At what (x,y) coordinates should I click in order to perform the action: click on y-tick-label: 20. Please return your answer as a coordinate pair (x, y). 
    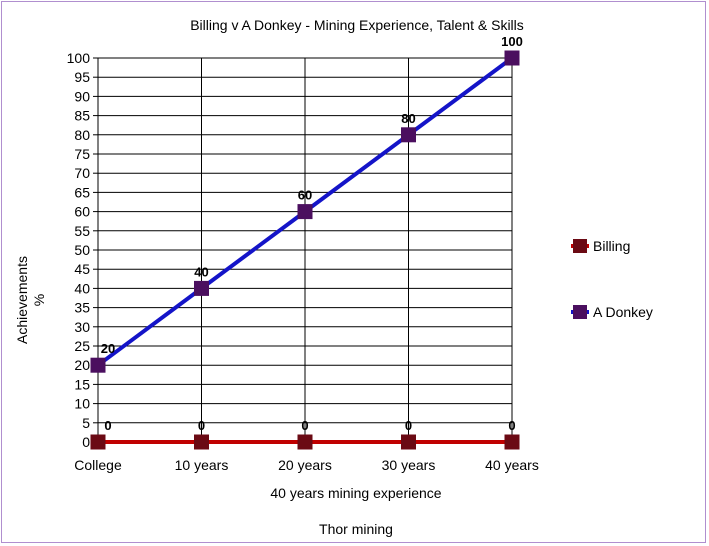
    Looking at the image, I should click on (82, 365).